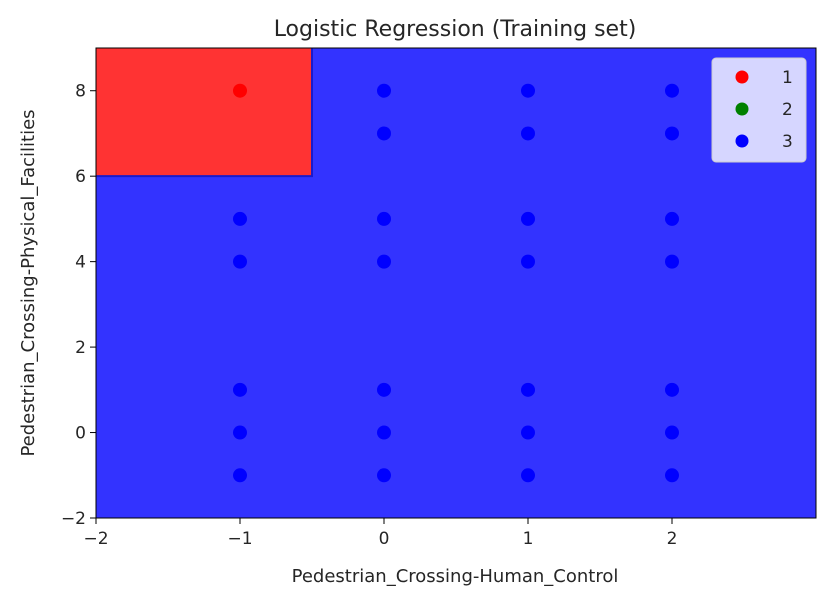 The height and width of the screenshot is (600, 836). I want to click on x-tick-label: 2, so click(672, 539).